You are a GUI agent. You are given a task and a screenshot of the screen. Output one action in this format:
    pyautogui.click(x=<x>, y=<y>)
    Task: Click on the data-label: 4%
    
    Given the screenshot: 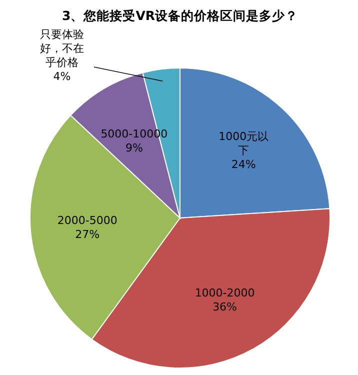 What is the action you would take?
    pyautogui.click(x=62, y=76)
    